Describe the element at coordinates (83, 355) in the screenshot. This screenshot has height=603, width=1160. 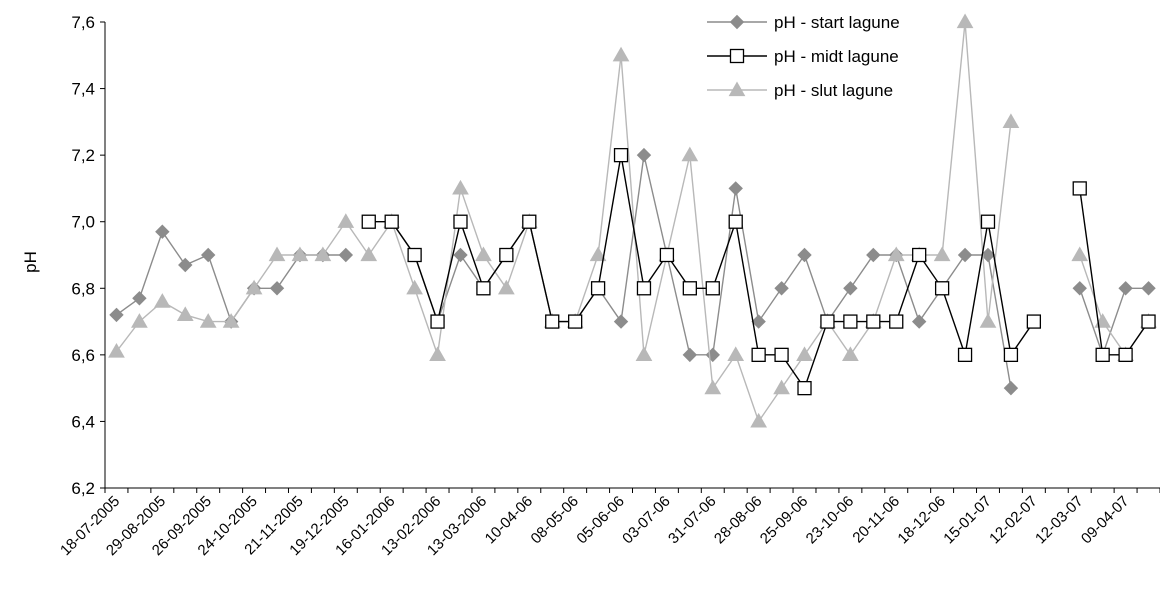
I see `y-tick-label: 6,6` at that location.